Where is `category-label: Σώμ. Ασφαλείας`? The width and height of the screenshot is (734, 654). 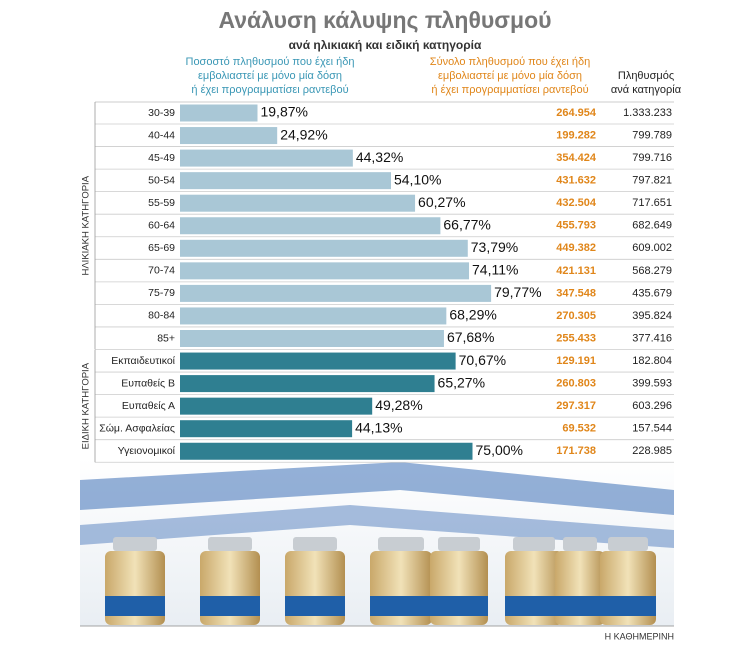 category-label: Σώμ. Ασφαλείας is located at coordinates (137, 428).